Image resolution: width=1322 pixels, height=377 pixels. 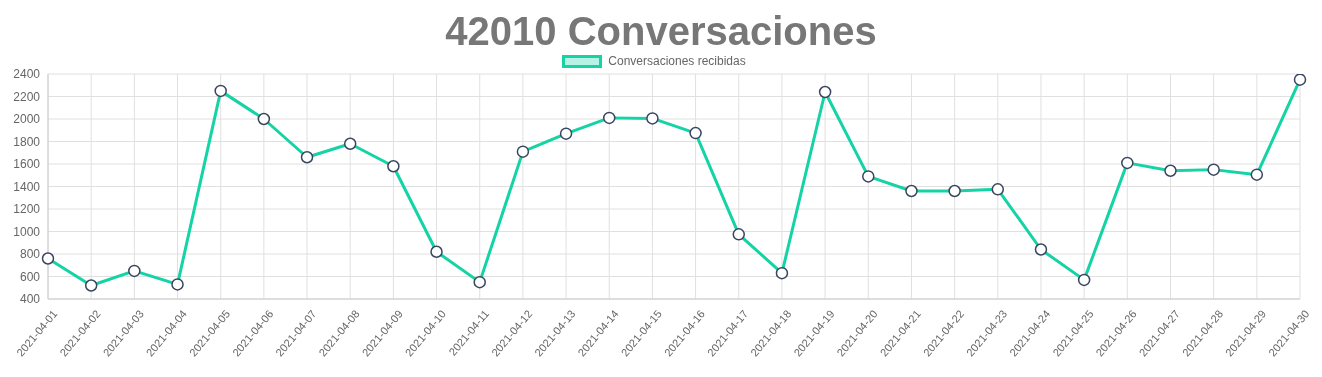 I want to click on y-tick-label: 1600, so click(x=27, y=164).